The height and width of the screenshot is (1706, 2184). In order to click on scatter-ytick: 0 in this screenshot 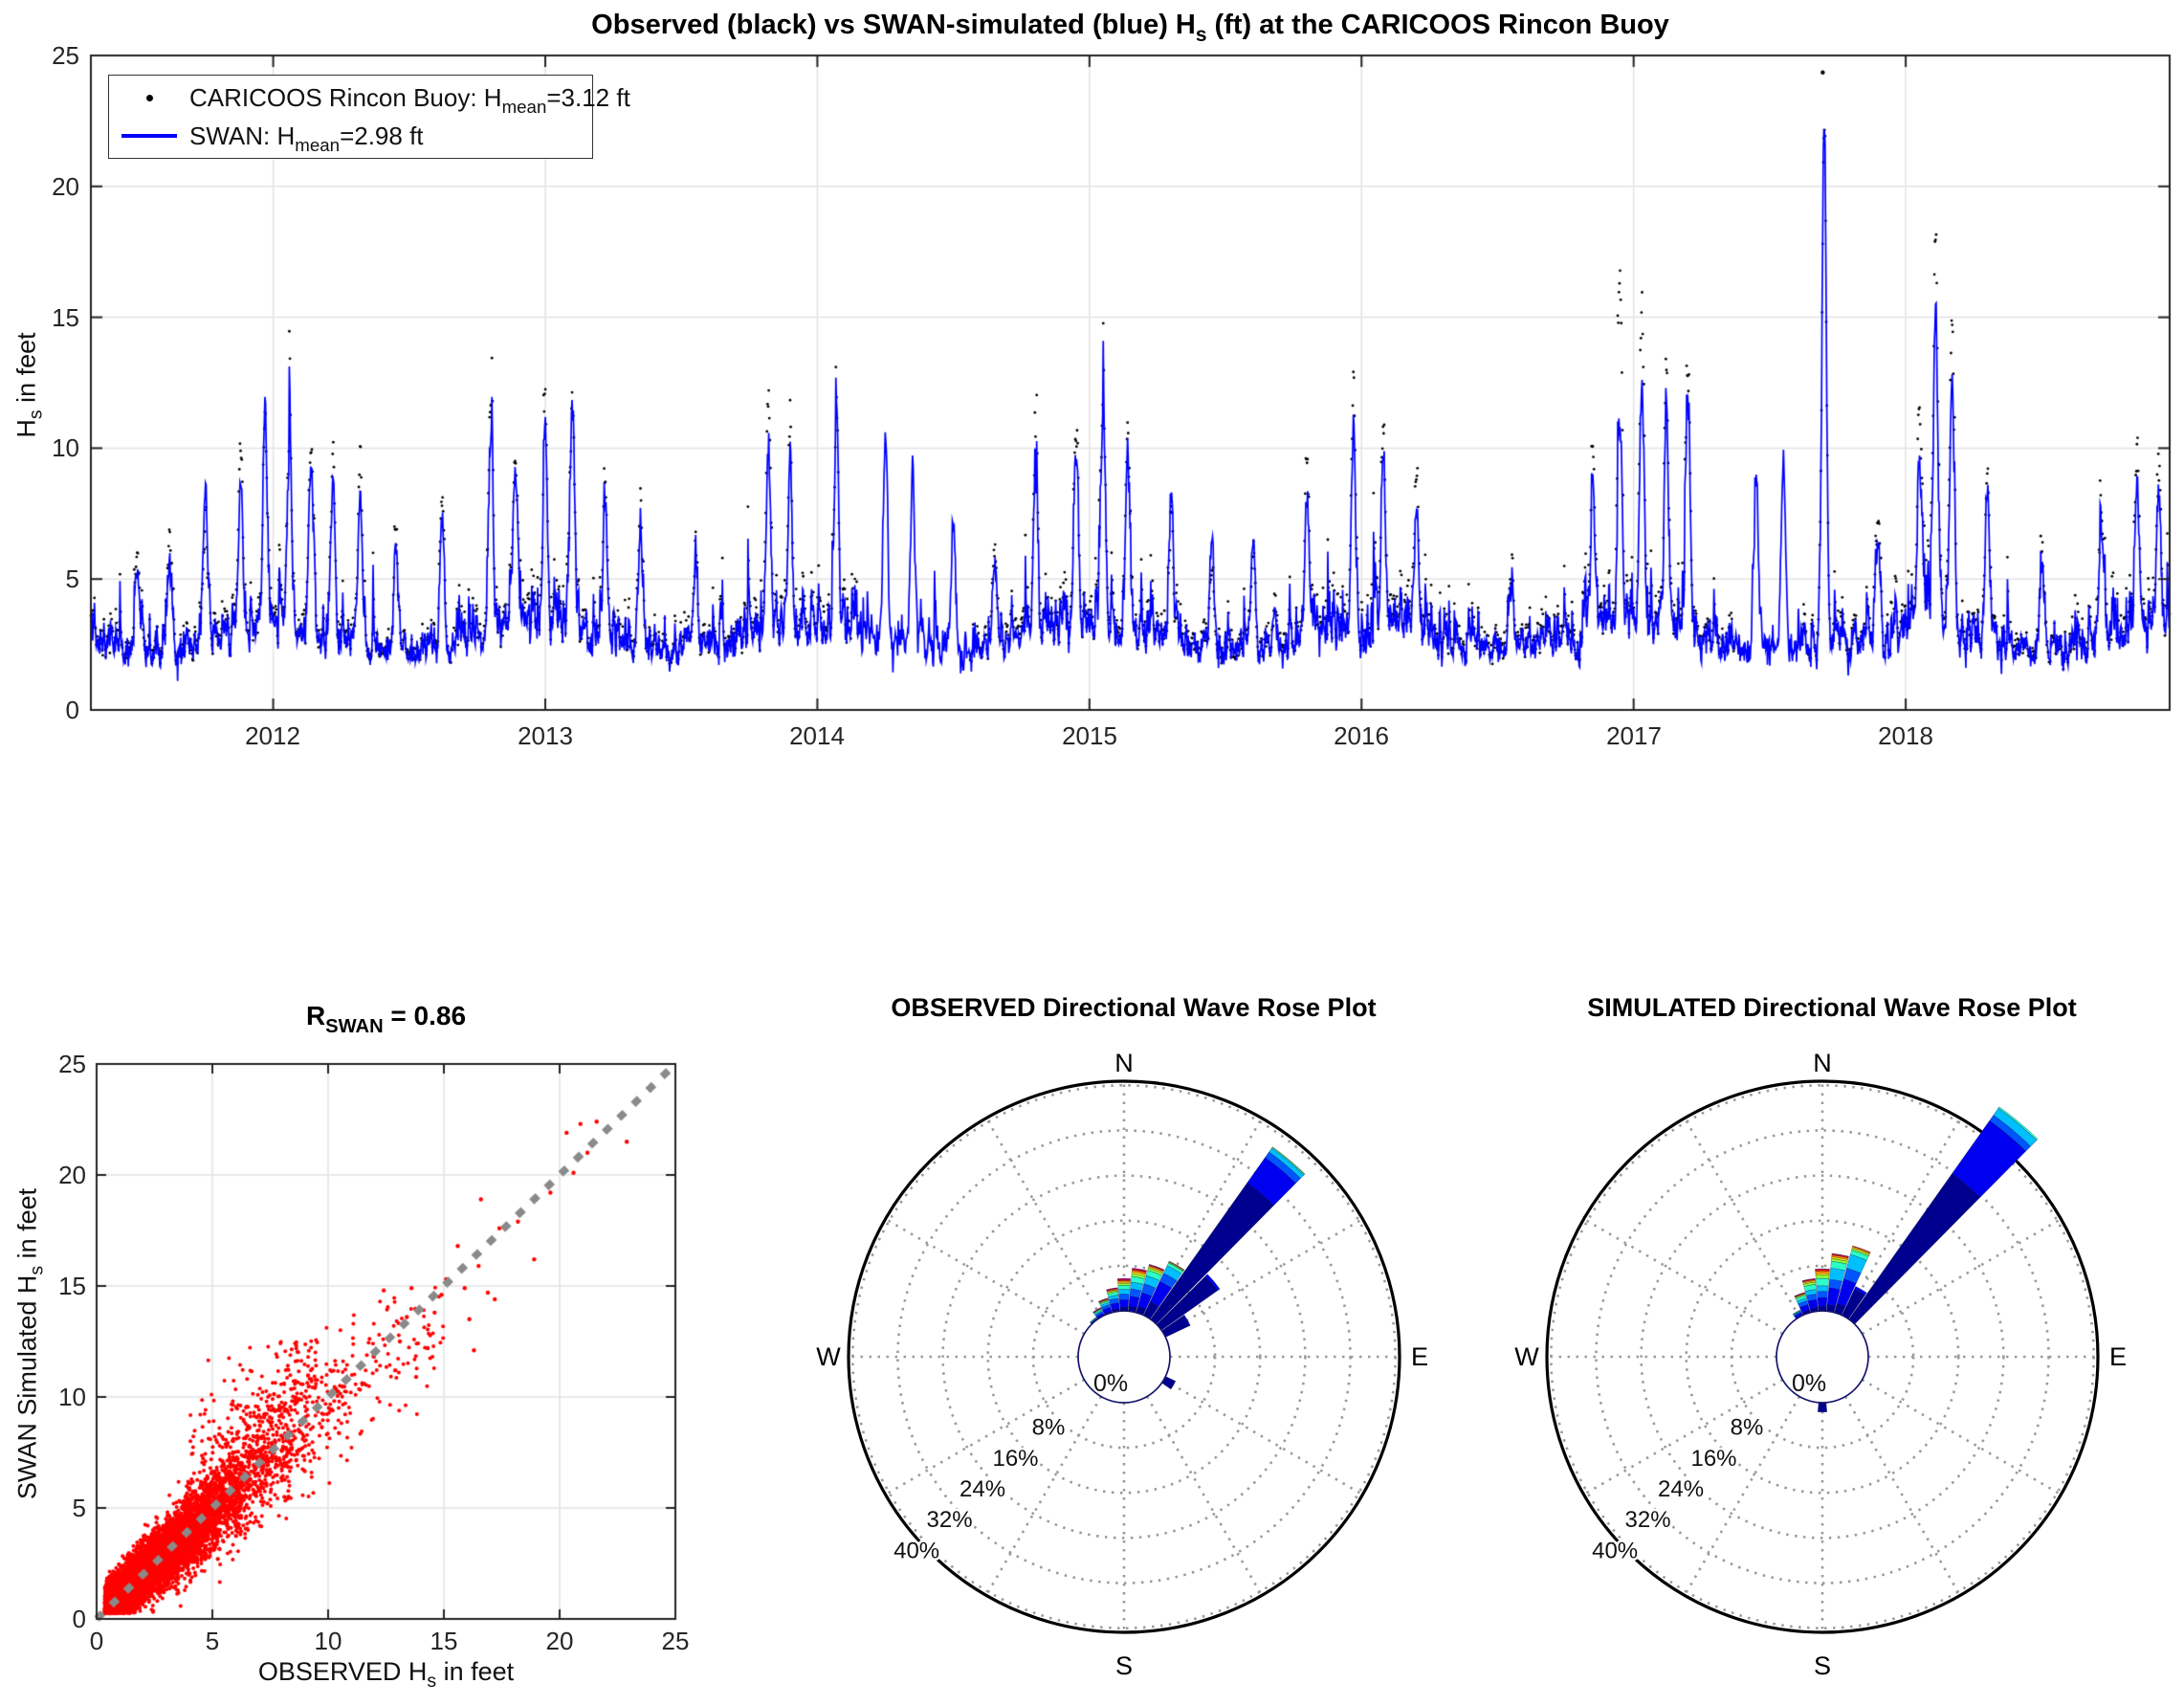, I will do `click(79, 1619)`.